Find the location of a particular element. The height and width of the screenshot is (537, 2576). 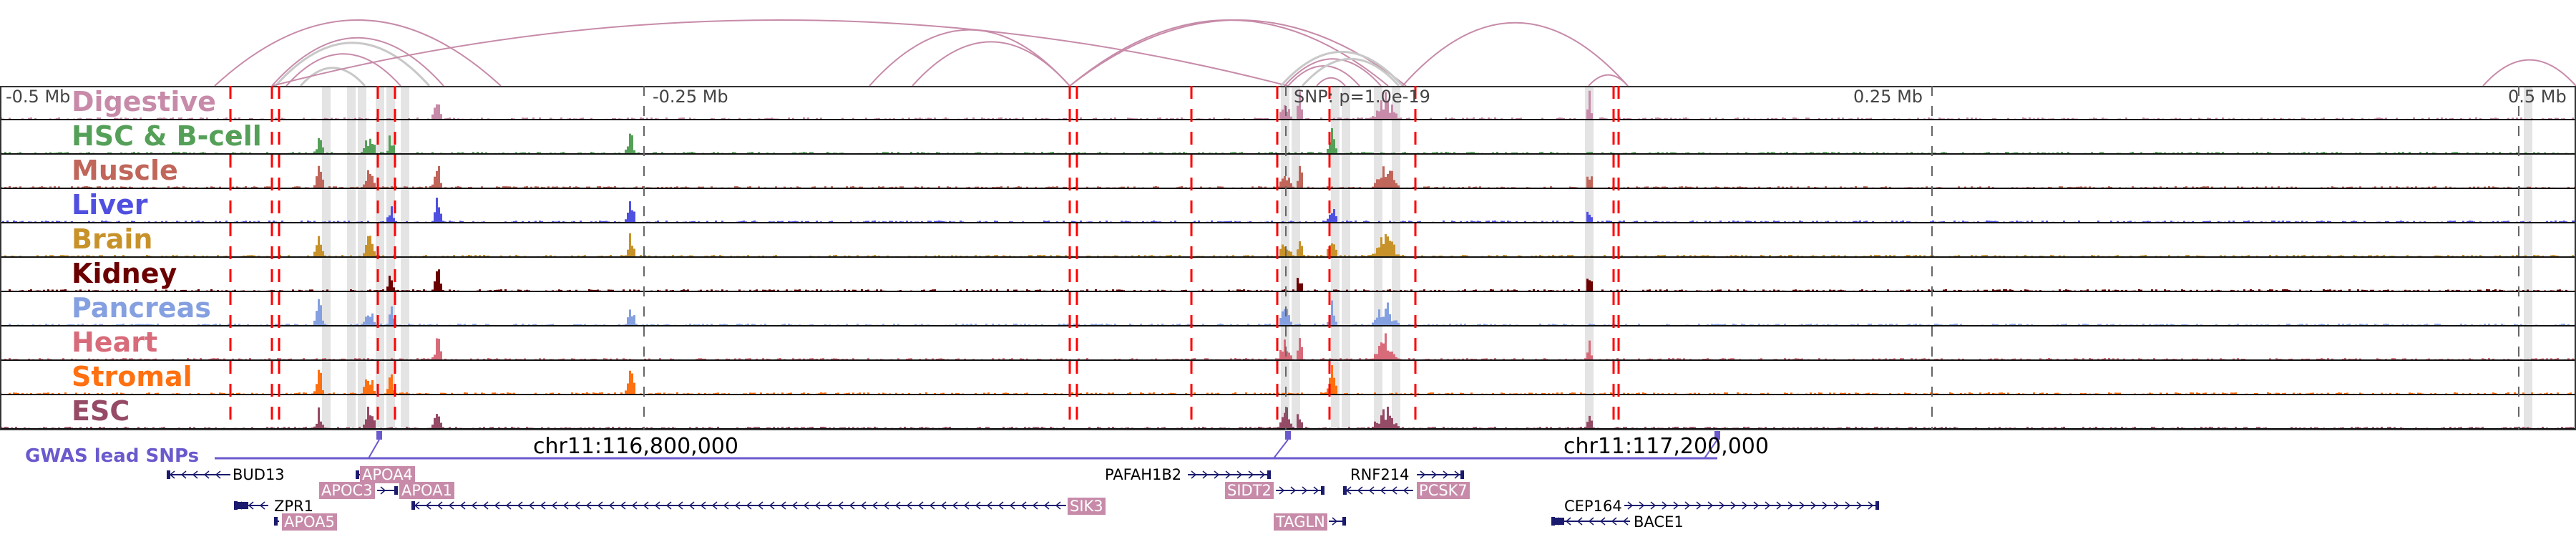

gene-apoa5: APOA5 is located at coordinates (309, 522).